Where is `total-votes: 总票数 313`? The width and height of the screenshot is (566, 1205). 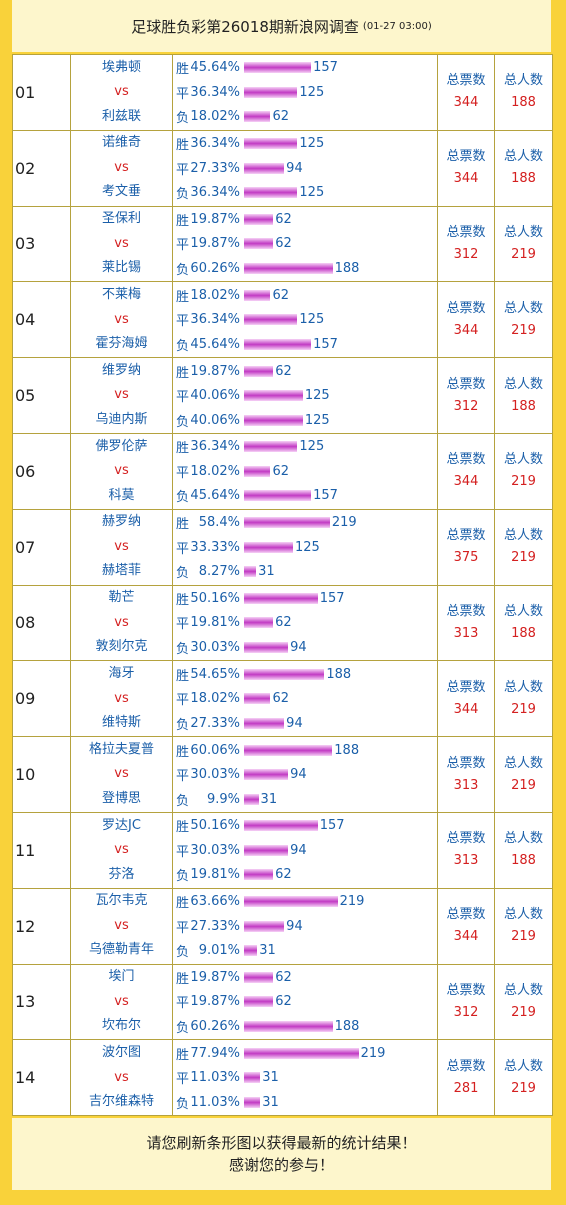 total-votes: 总票数 313 is located at coordinates (466, 623).